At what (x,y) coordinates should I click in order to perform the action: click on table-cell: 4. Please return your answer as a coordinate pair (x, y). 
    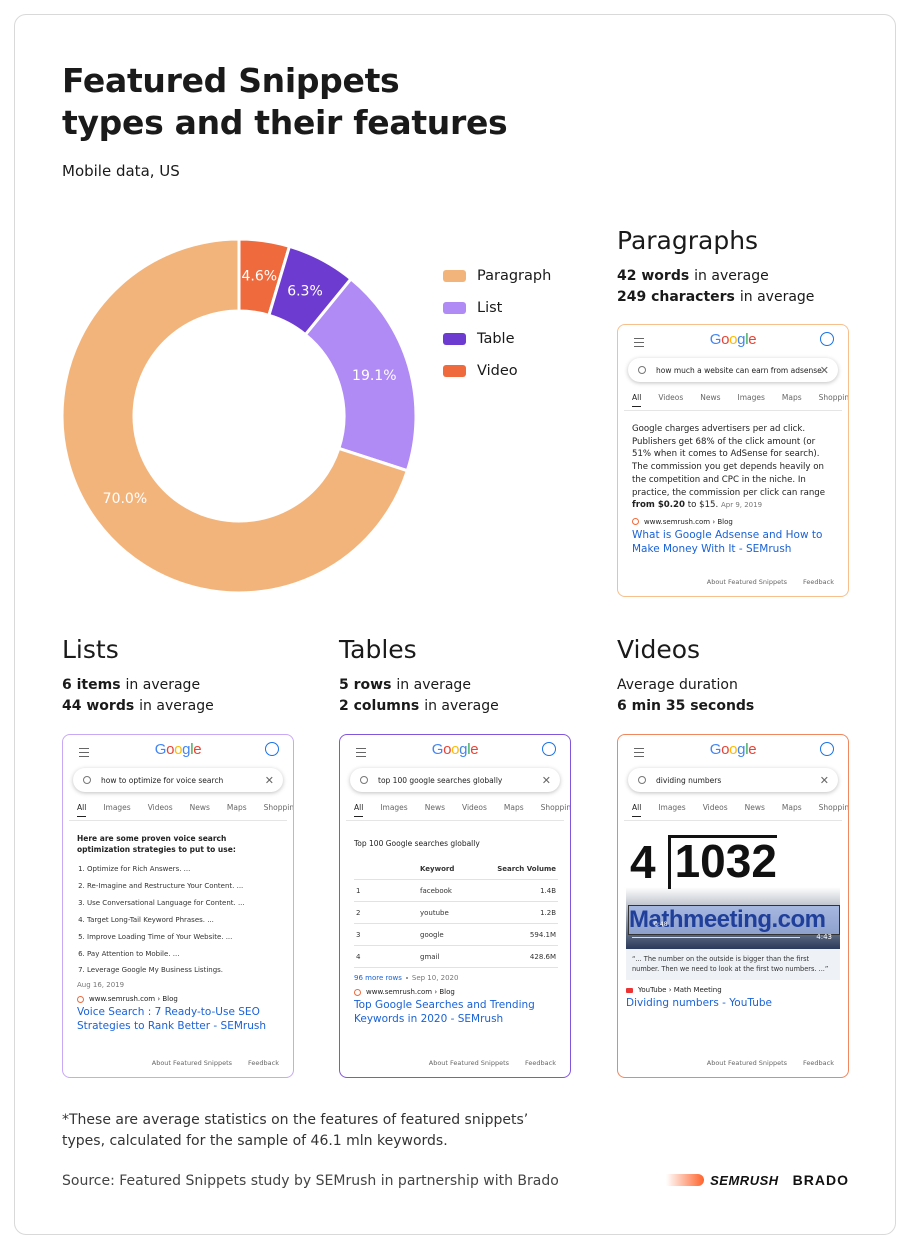
    Looking at the image, I should click on (386, 956).